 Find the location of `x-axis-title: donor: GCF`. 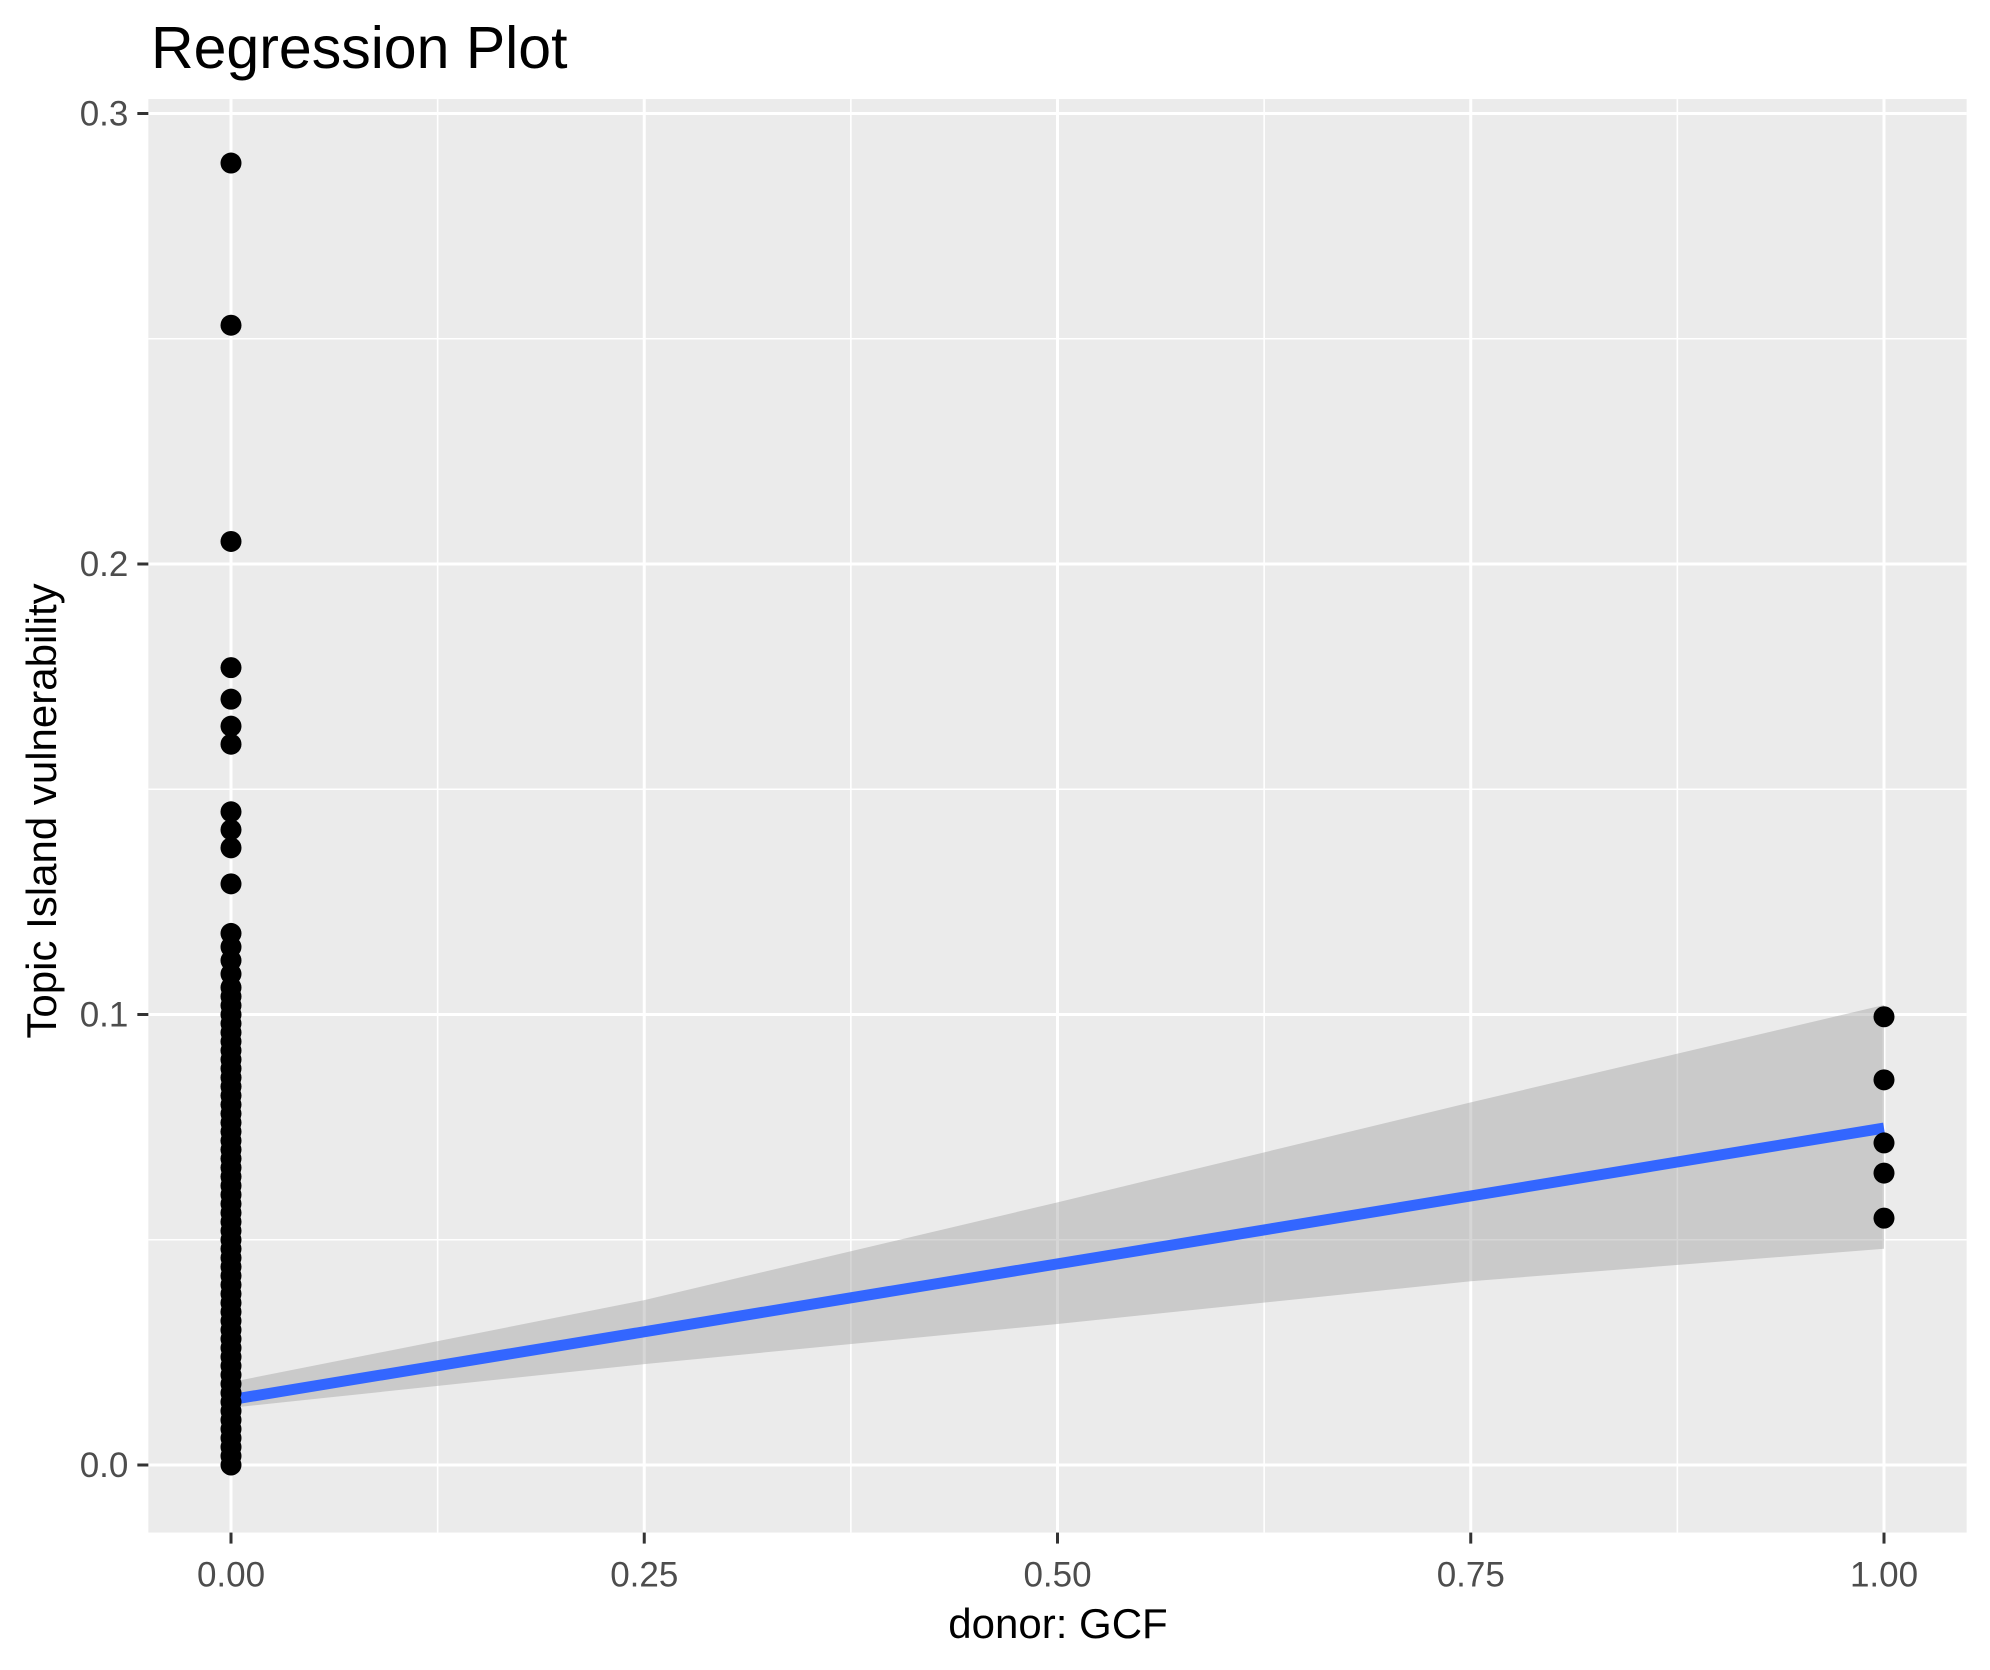

x-axis-title: donor: GCF is located at coordinates (1057, 1623).